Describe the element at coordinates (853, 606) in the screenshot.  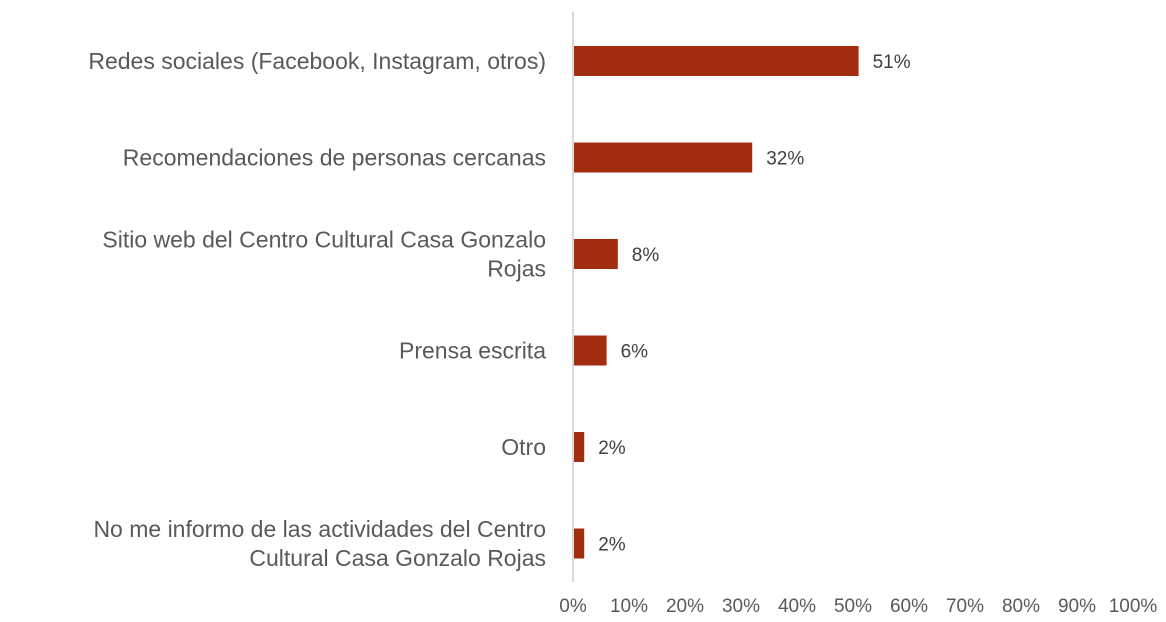
I see `x-tick-label: 50%` at that location.